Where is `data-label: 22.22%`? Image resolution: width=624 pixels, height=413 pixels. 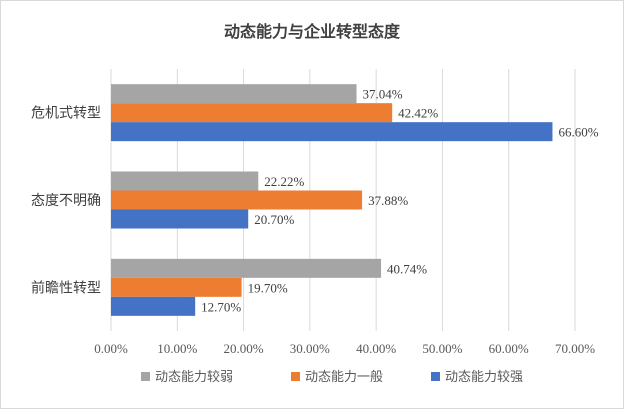
data-label: 22.22% is located at coordinates (284, 181).